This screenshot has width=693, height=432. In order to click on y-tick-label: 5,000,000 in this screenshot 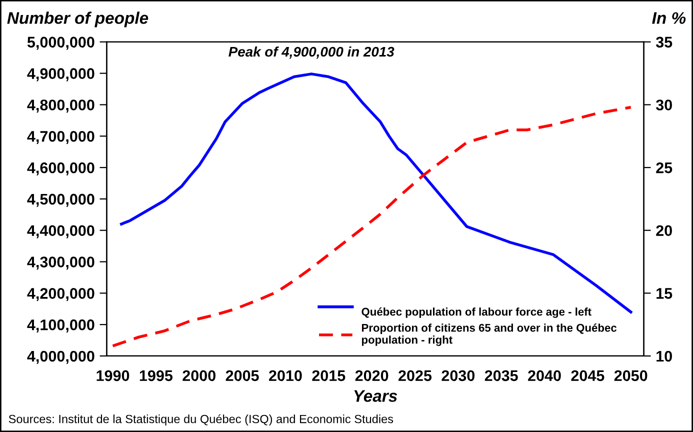, I will do `click(60, 43)`.